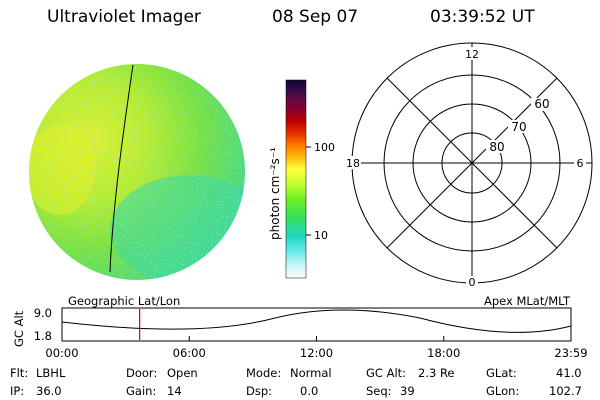 The height and width of the screenshot is (400, 600). Describe the element at coordinates (141, 391) in the screenshot. I see `gain-label: Gain:` at that location.